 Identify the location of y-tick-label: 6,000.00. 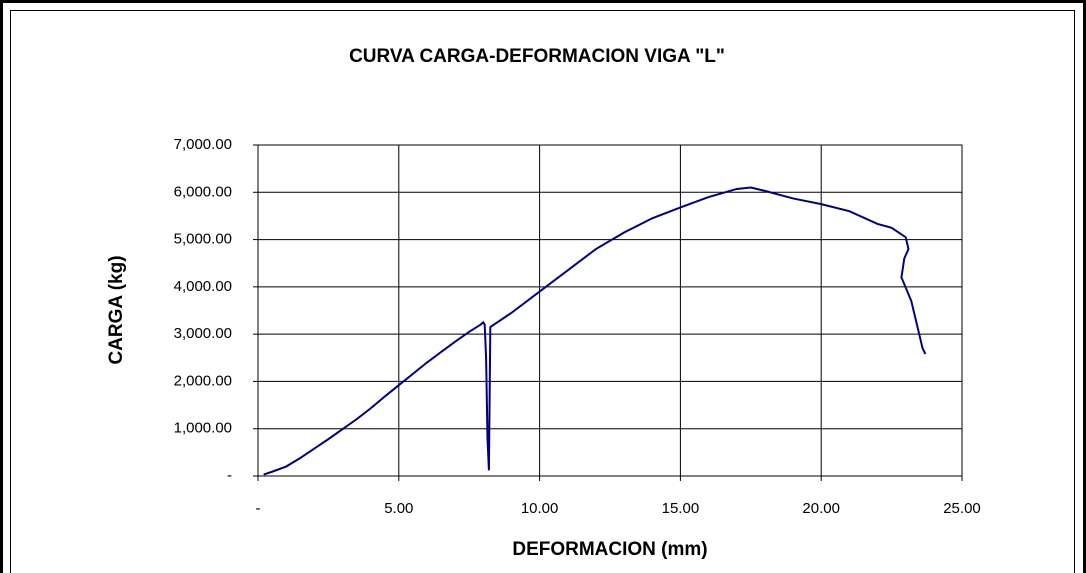
(203, 191).